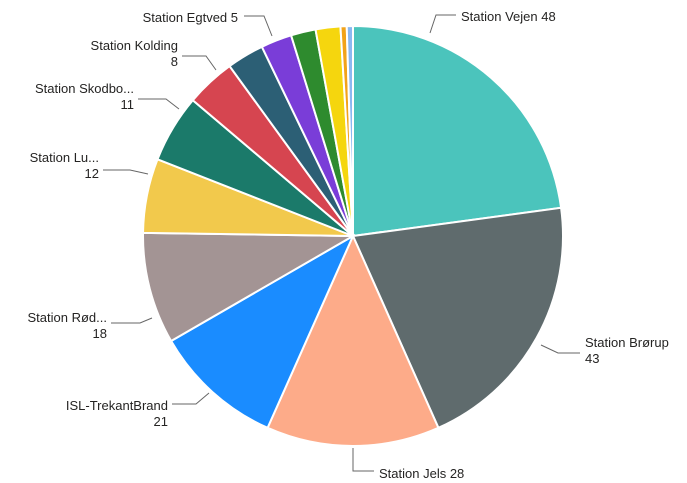 This screenshot has height=483, width=687. Describe the element at coordinates (134, 45) in the screenshot. I see `slice-label-station-kolding: Station Kolding` at that location.